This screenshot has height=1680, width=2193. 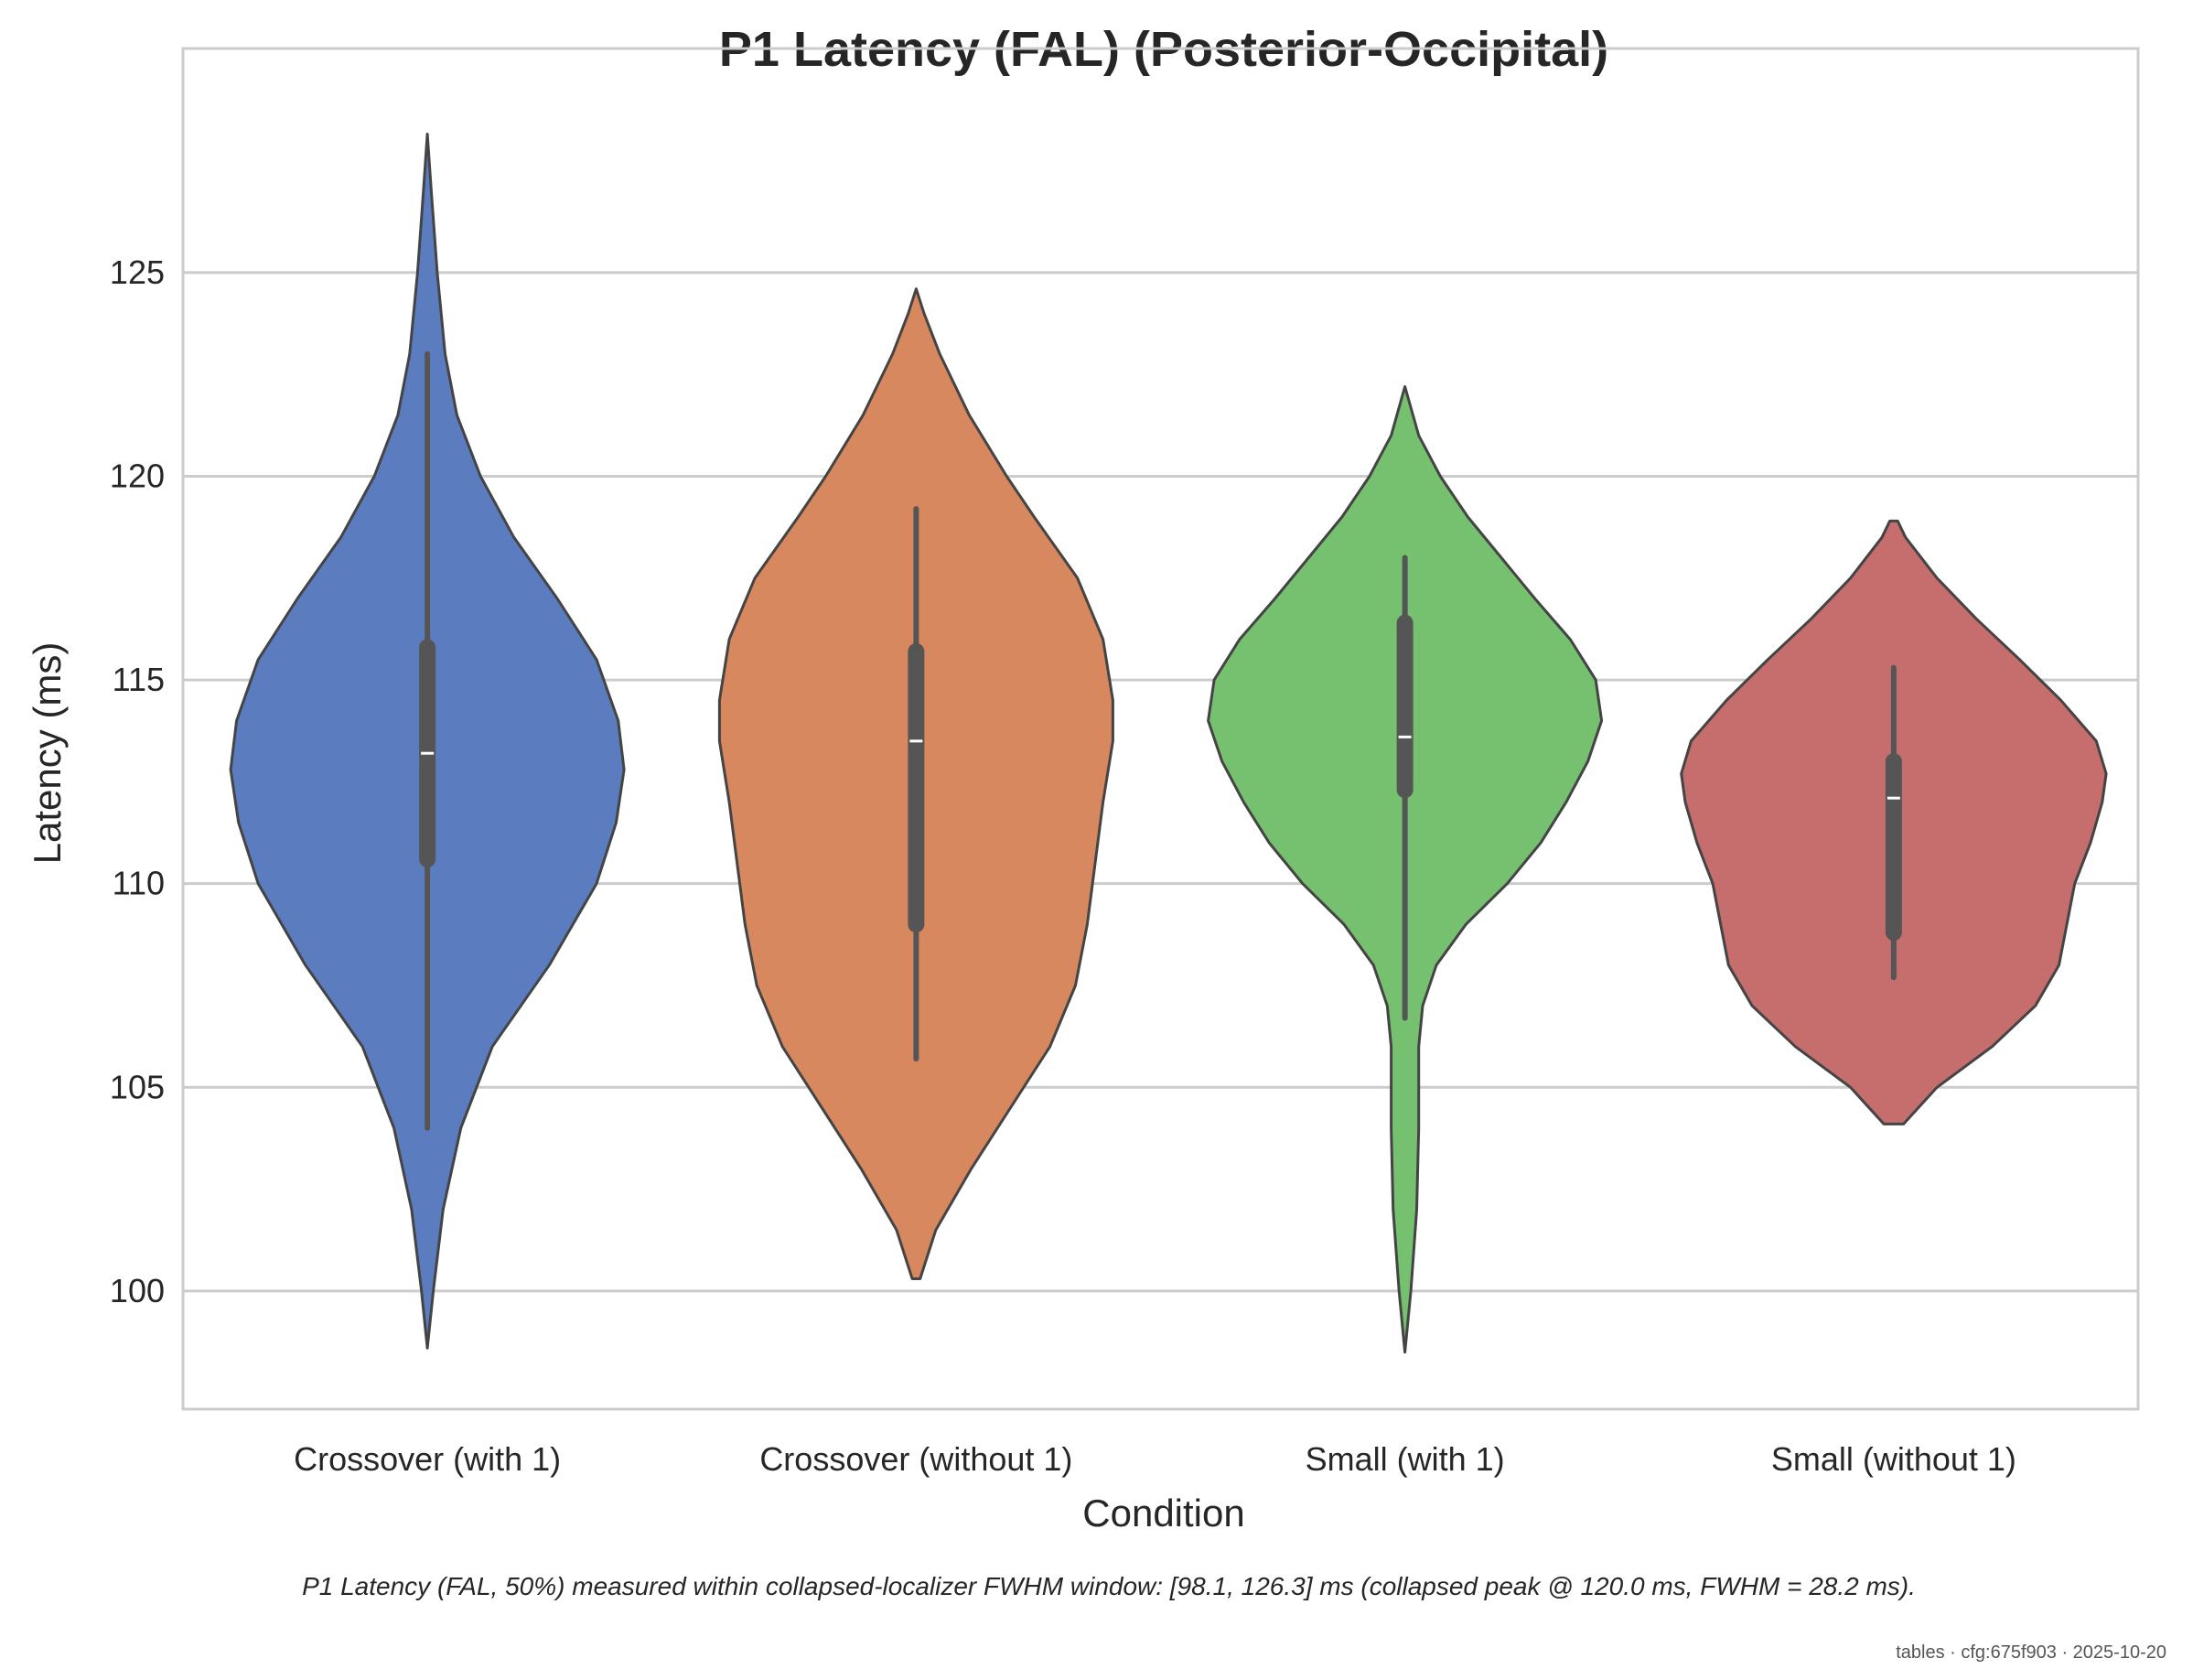 What do you see at coordinates (137, 475) in the screenshot?
I see `y-tick-label: 120` at bounding box center [137, 475].